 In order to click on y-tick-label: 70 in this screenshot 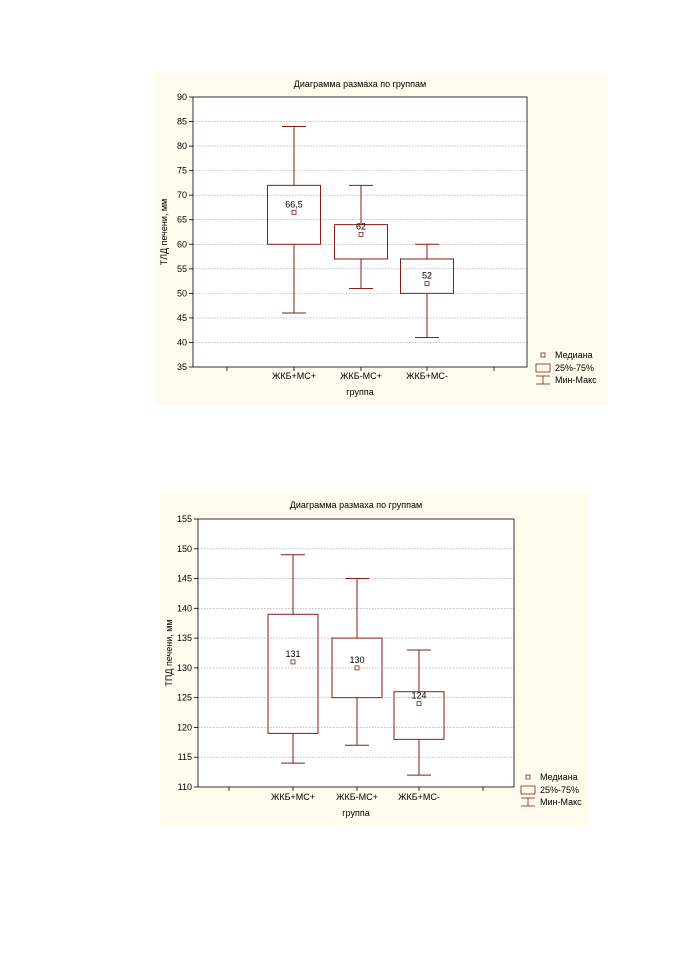, I will do `click(182, 195)`.